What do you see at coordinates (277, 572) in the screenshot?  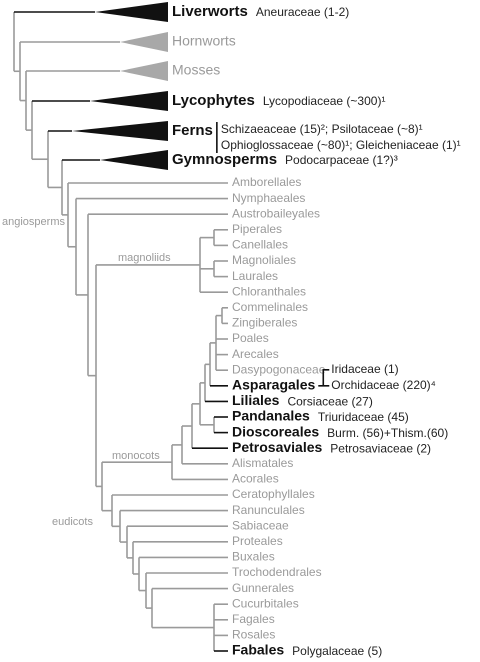 I see `order-name: Trochodendrales` at bounding box center [277, 572].